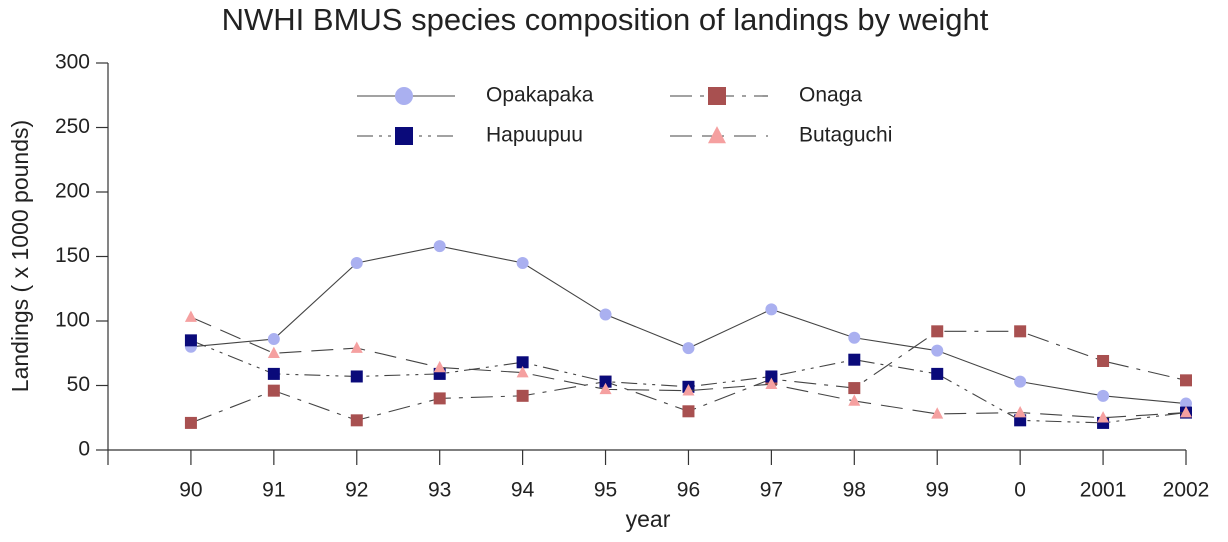  I want to click on legend-label: Onaga, so click(830, 95).